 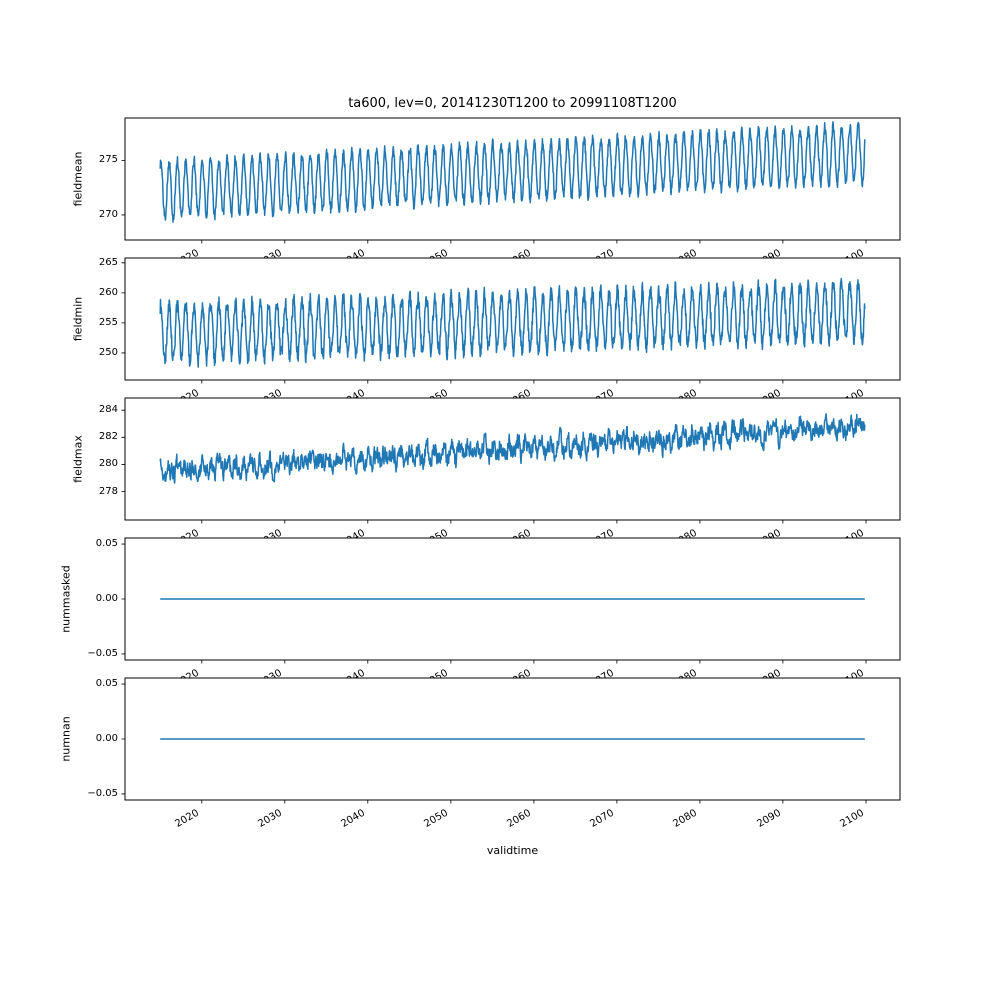 I want to click on y-tick-label: 260, so click(x=108, y=292).